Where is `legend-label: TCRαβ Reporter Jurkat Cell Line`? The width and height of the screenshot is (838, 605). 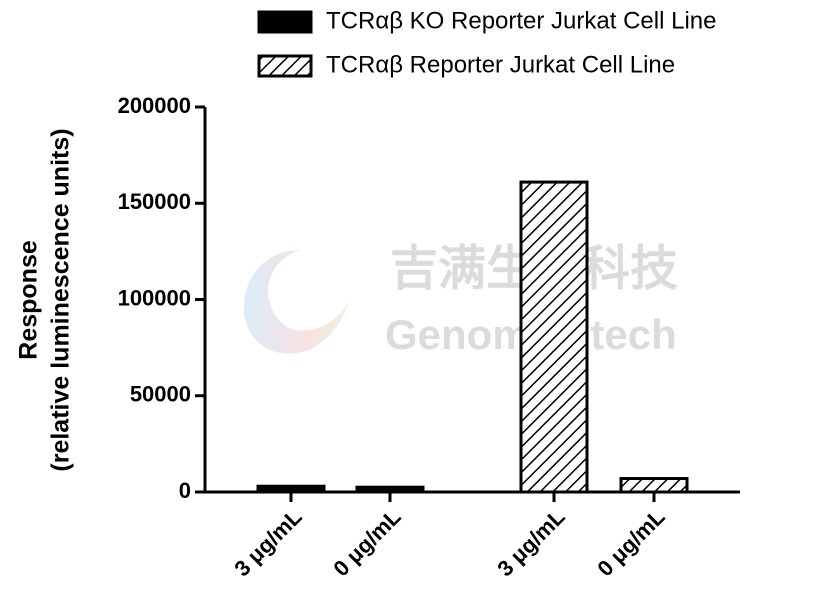 legend-label: TCRαβ Reporter Jurkat Cell Line is located at coordinates (500, 64).